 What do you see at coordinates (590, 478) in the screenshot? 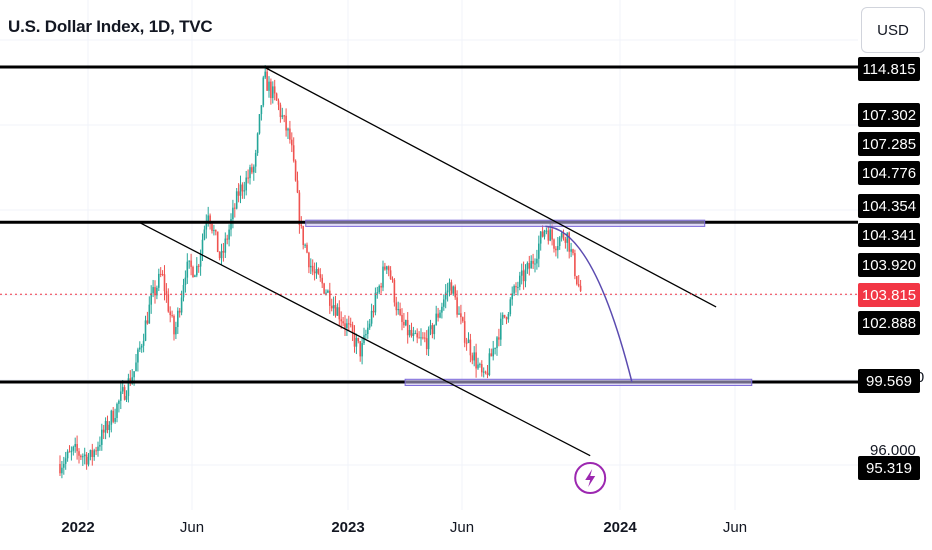
I see `lightning-badge` at bounding box center [590, 478].